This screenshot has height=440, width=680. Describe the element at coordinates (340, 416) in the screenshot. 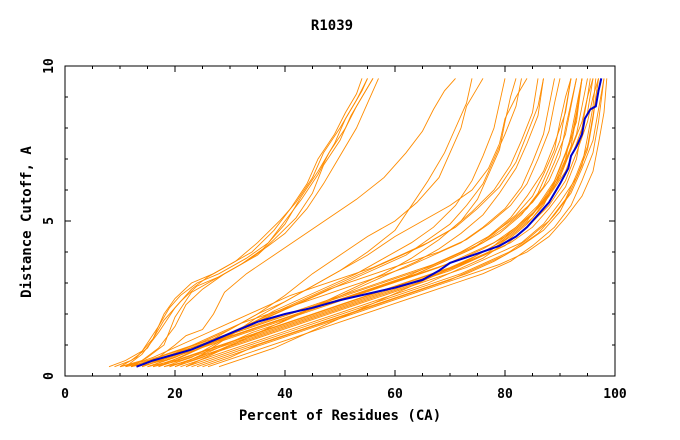

I see `x-axis-label: Percent of Residues (CA)` at that location.